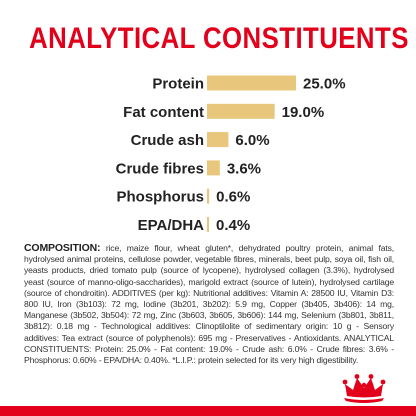  Describe the element at coordinates (219, 38) in the screenshot. I see `page-title: ANALYTICAL CONSTITUENTS` at that location.